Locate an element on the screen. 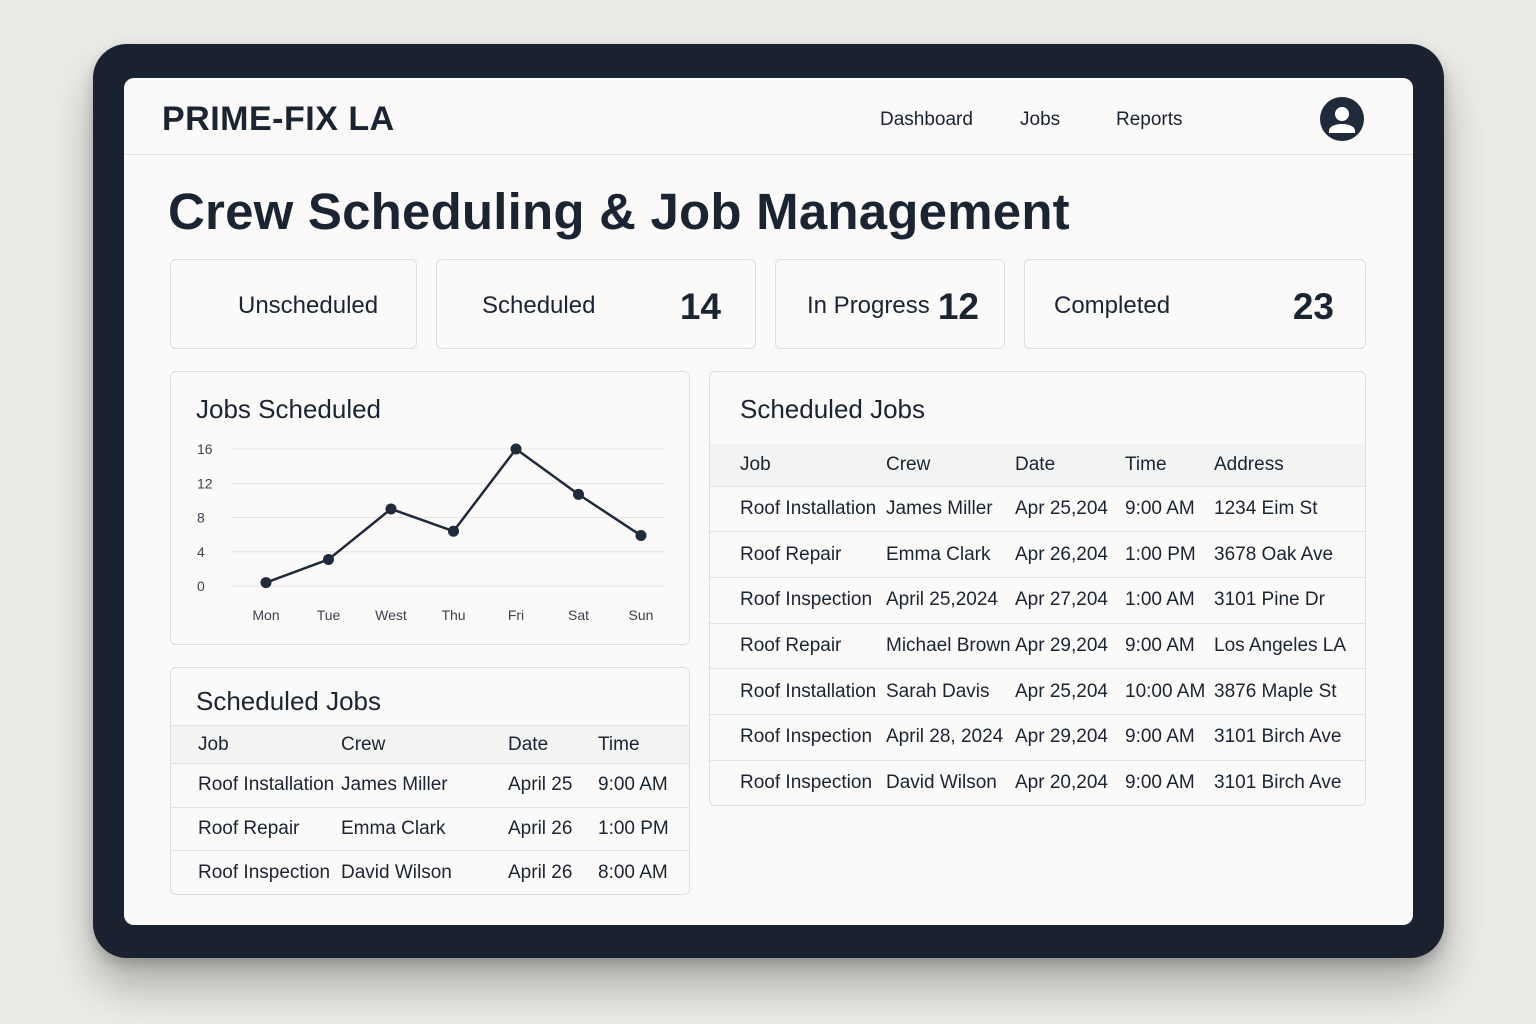 The image size is (1536, 1024). cell-address: 3678 Oak Ave is located at coordinates (1289, 554).